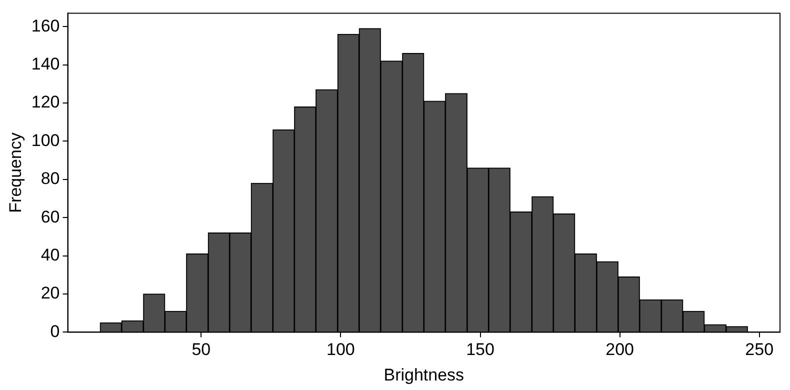 The width and height of the screenshot is (790, 390). What do you see at coordinates (620, 350) in the screenshot?
I see `x-tick-label: 200` at bounding box center [620, 350].